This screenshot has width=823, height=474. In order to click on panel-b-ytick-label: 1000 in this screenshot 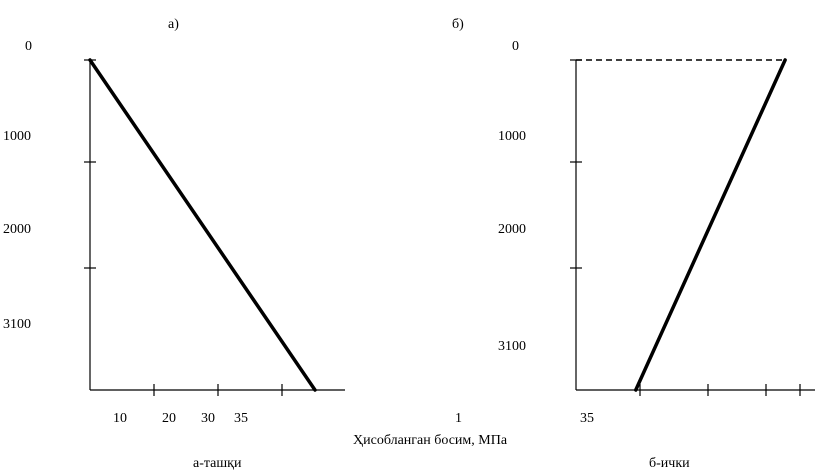, I will do `click(512, 136)`.